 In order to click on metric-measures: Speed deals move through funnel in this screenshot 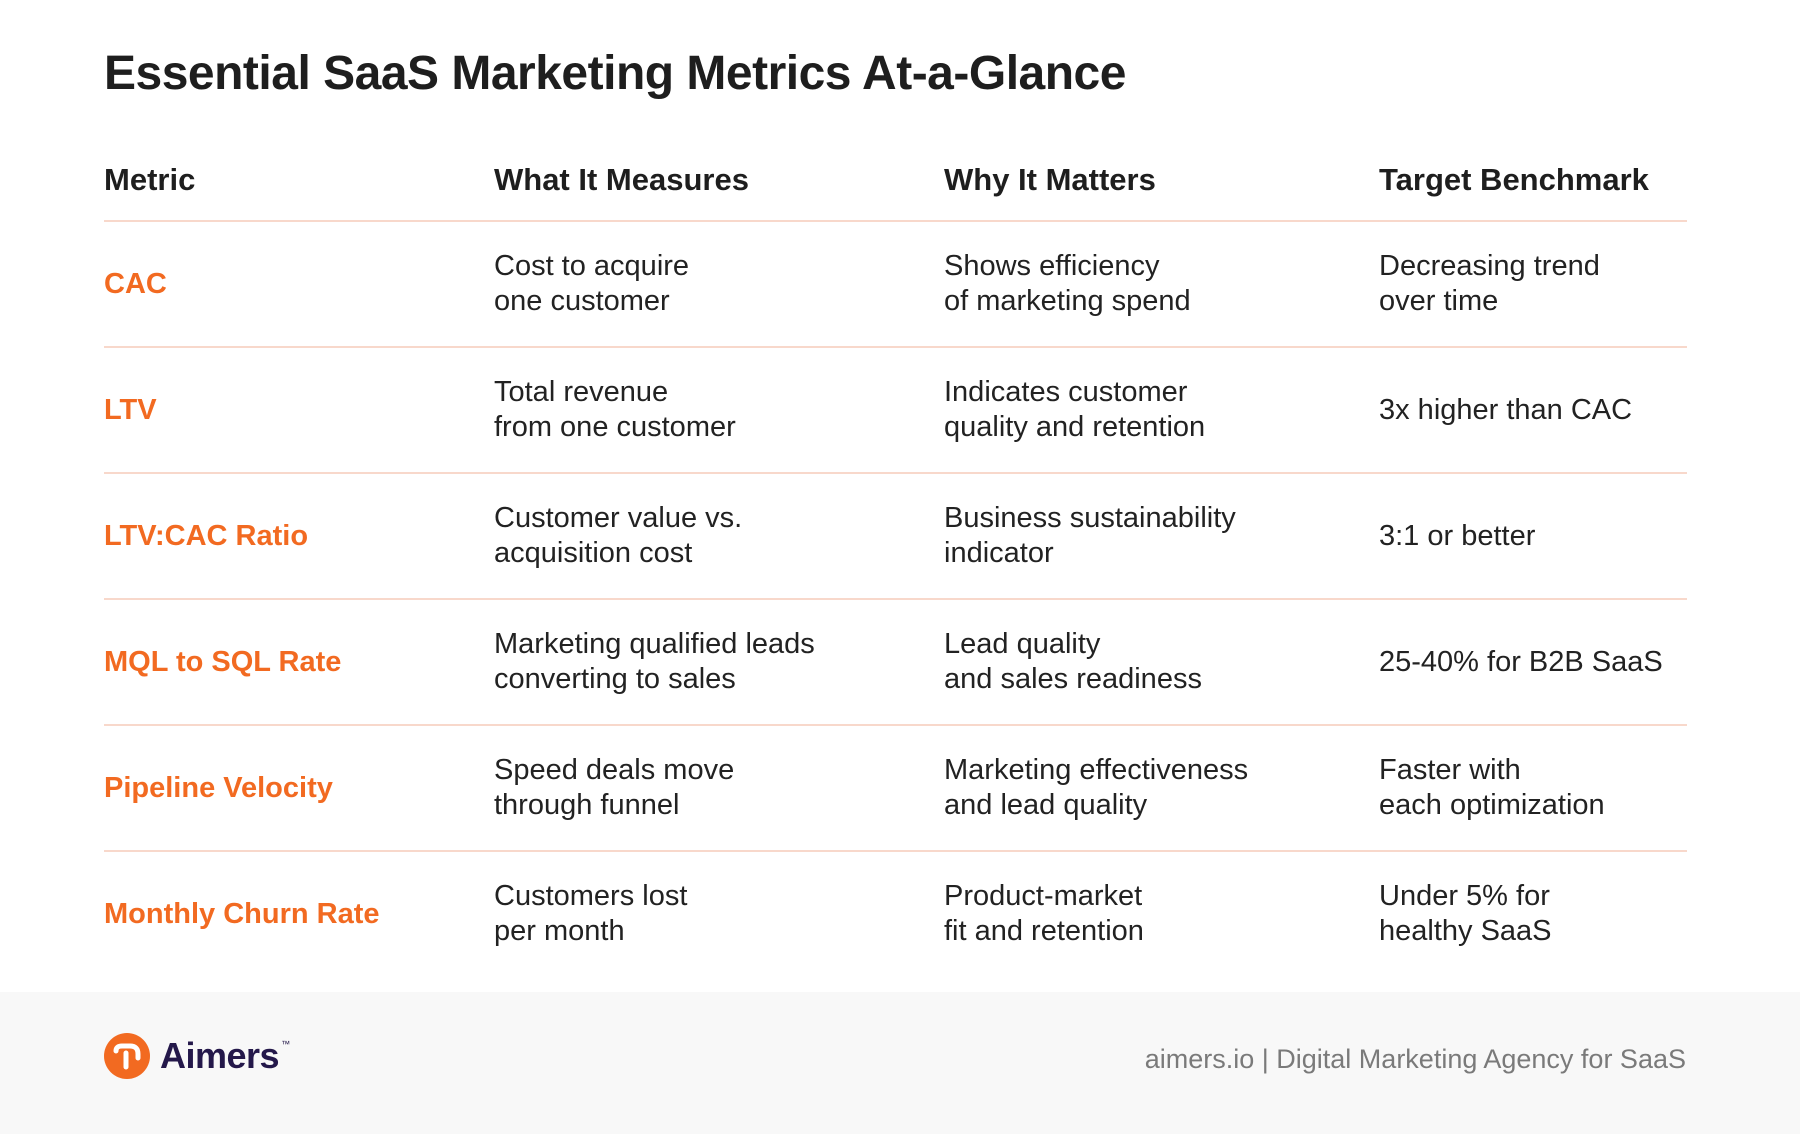, I will do `click(614, 787)`.